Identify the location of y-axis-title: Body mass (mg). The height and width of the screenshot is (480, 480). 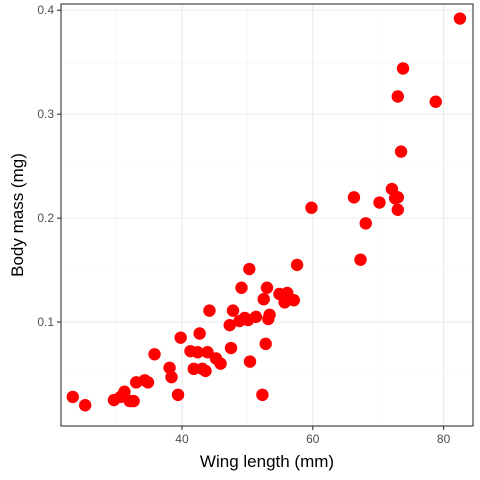
(17, 215).